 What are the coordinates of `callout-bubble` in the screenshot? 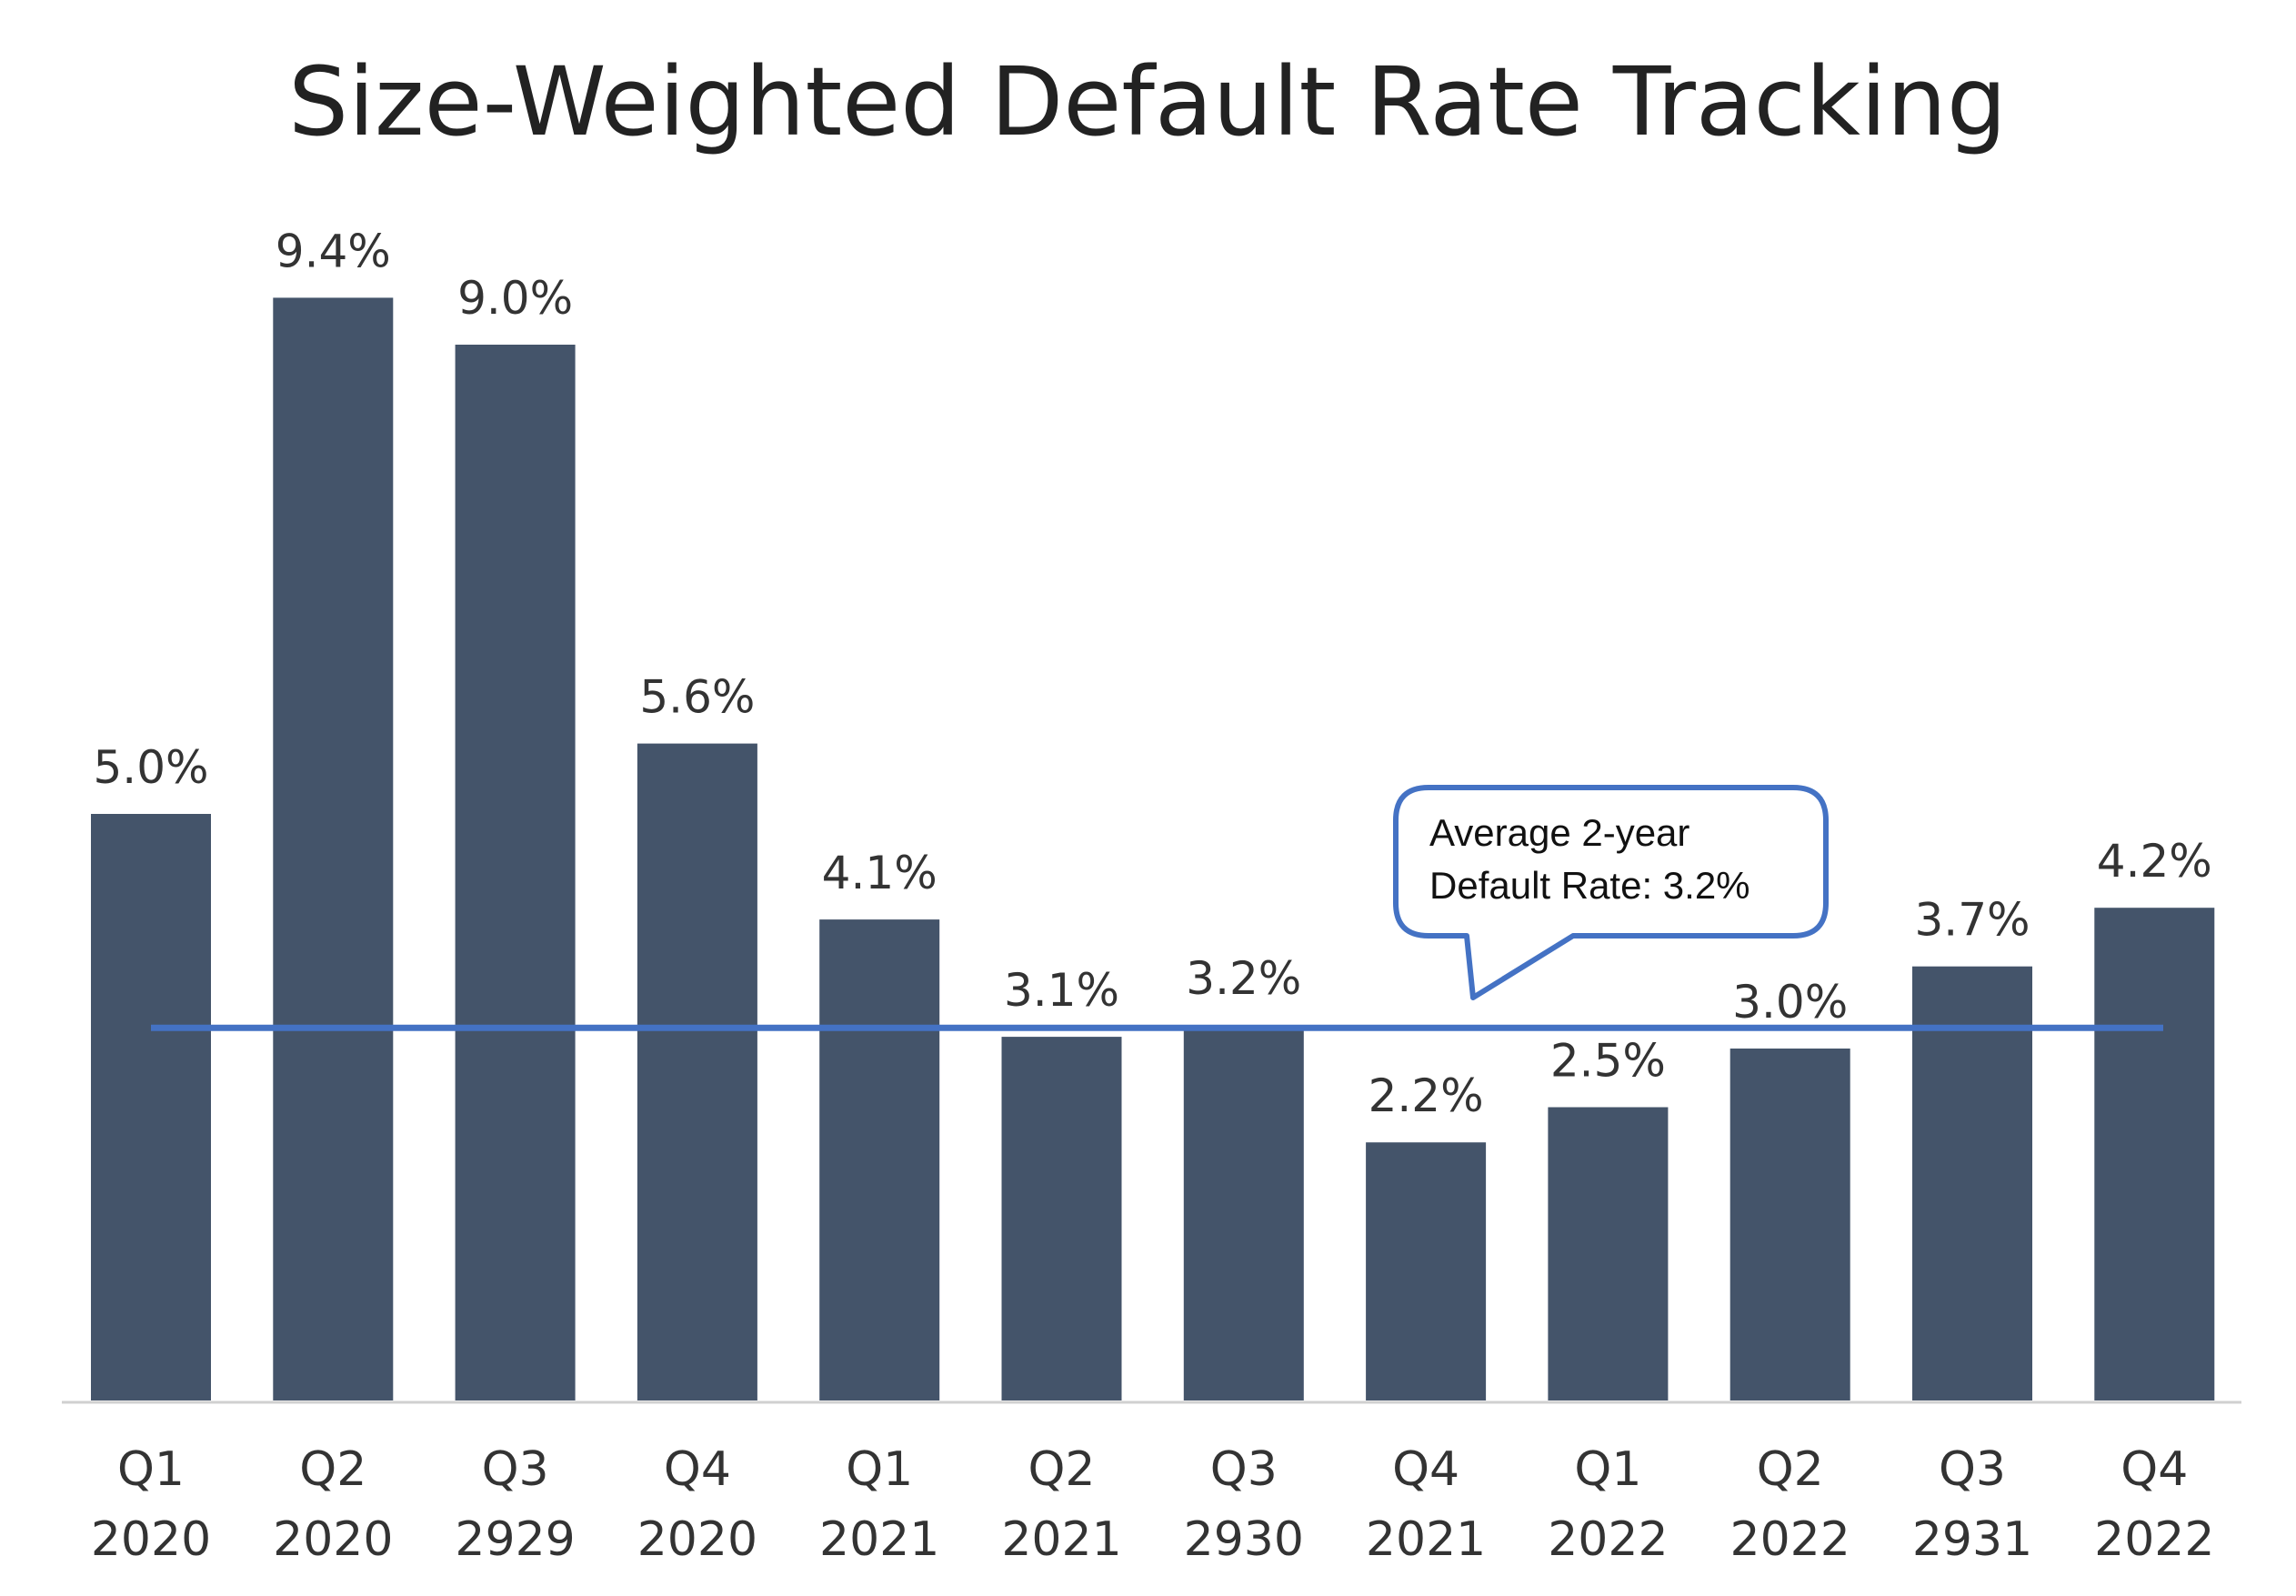 It's located at (1611, 892).